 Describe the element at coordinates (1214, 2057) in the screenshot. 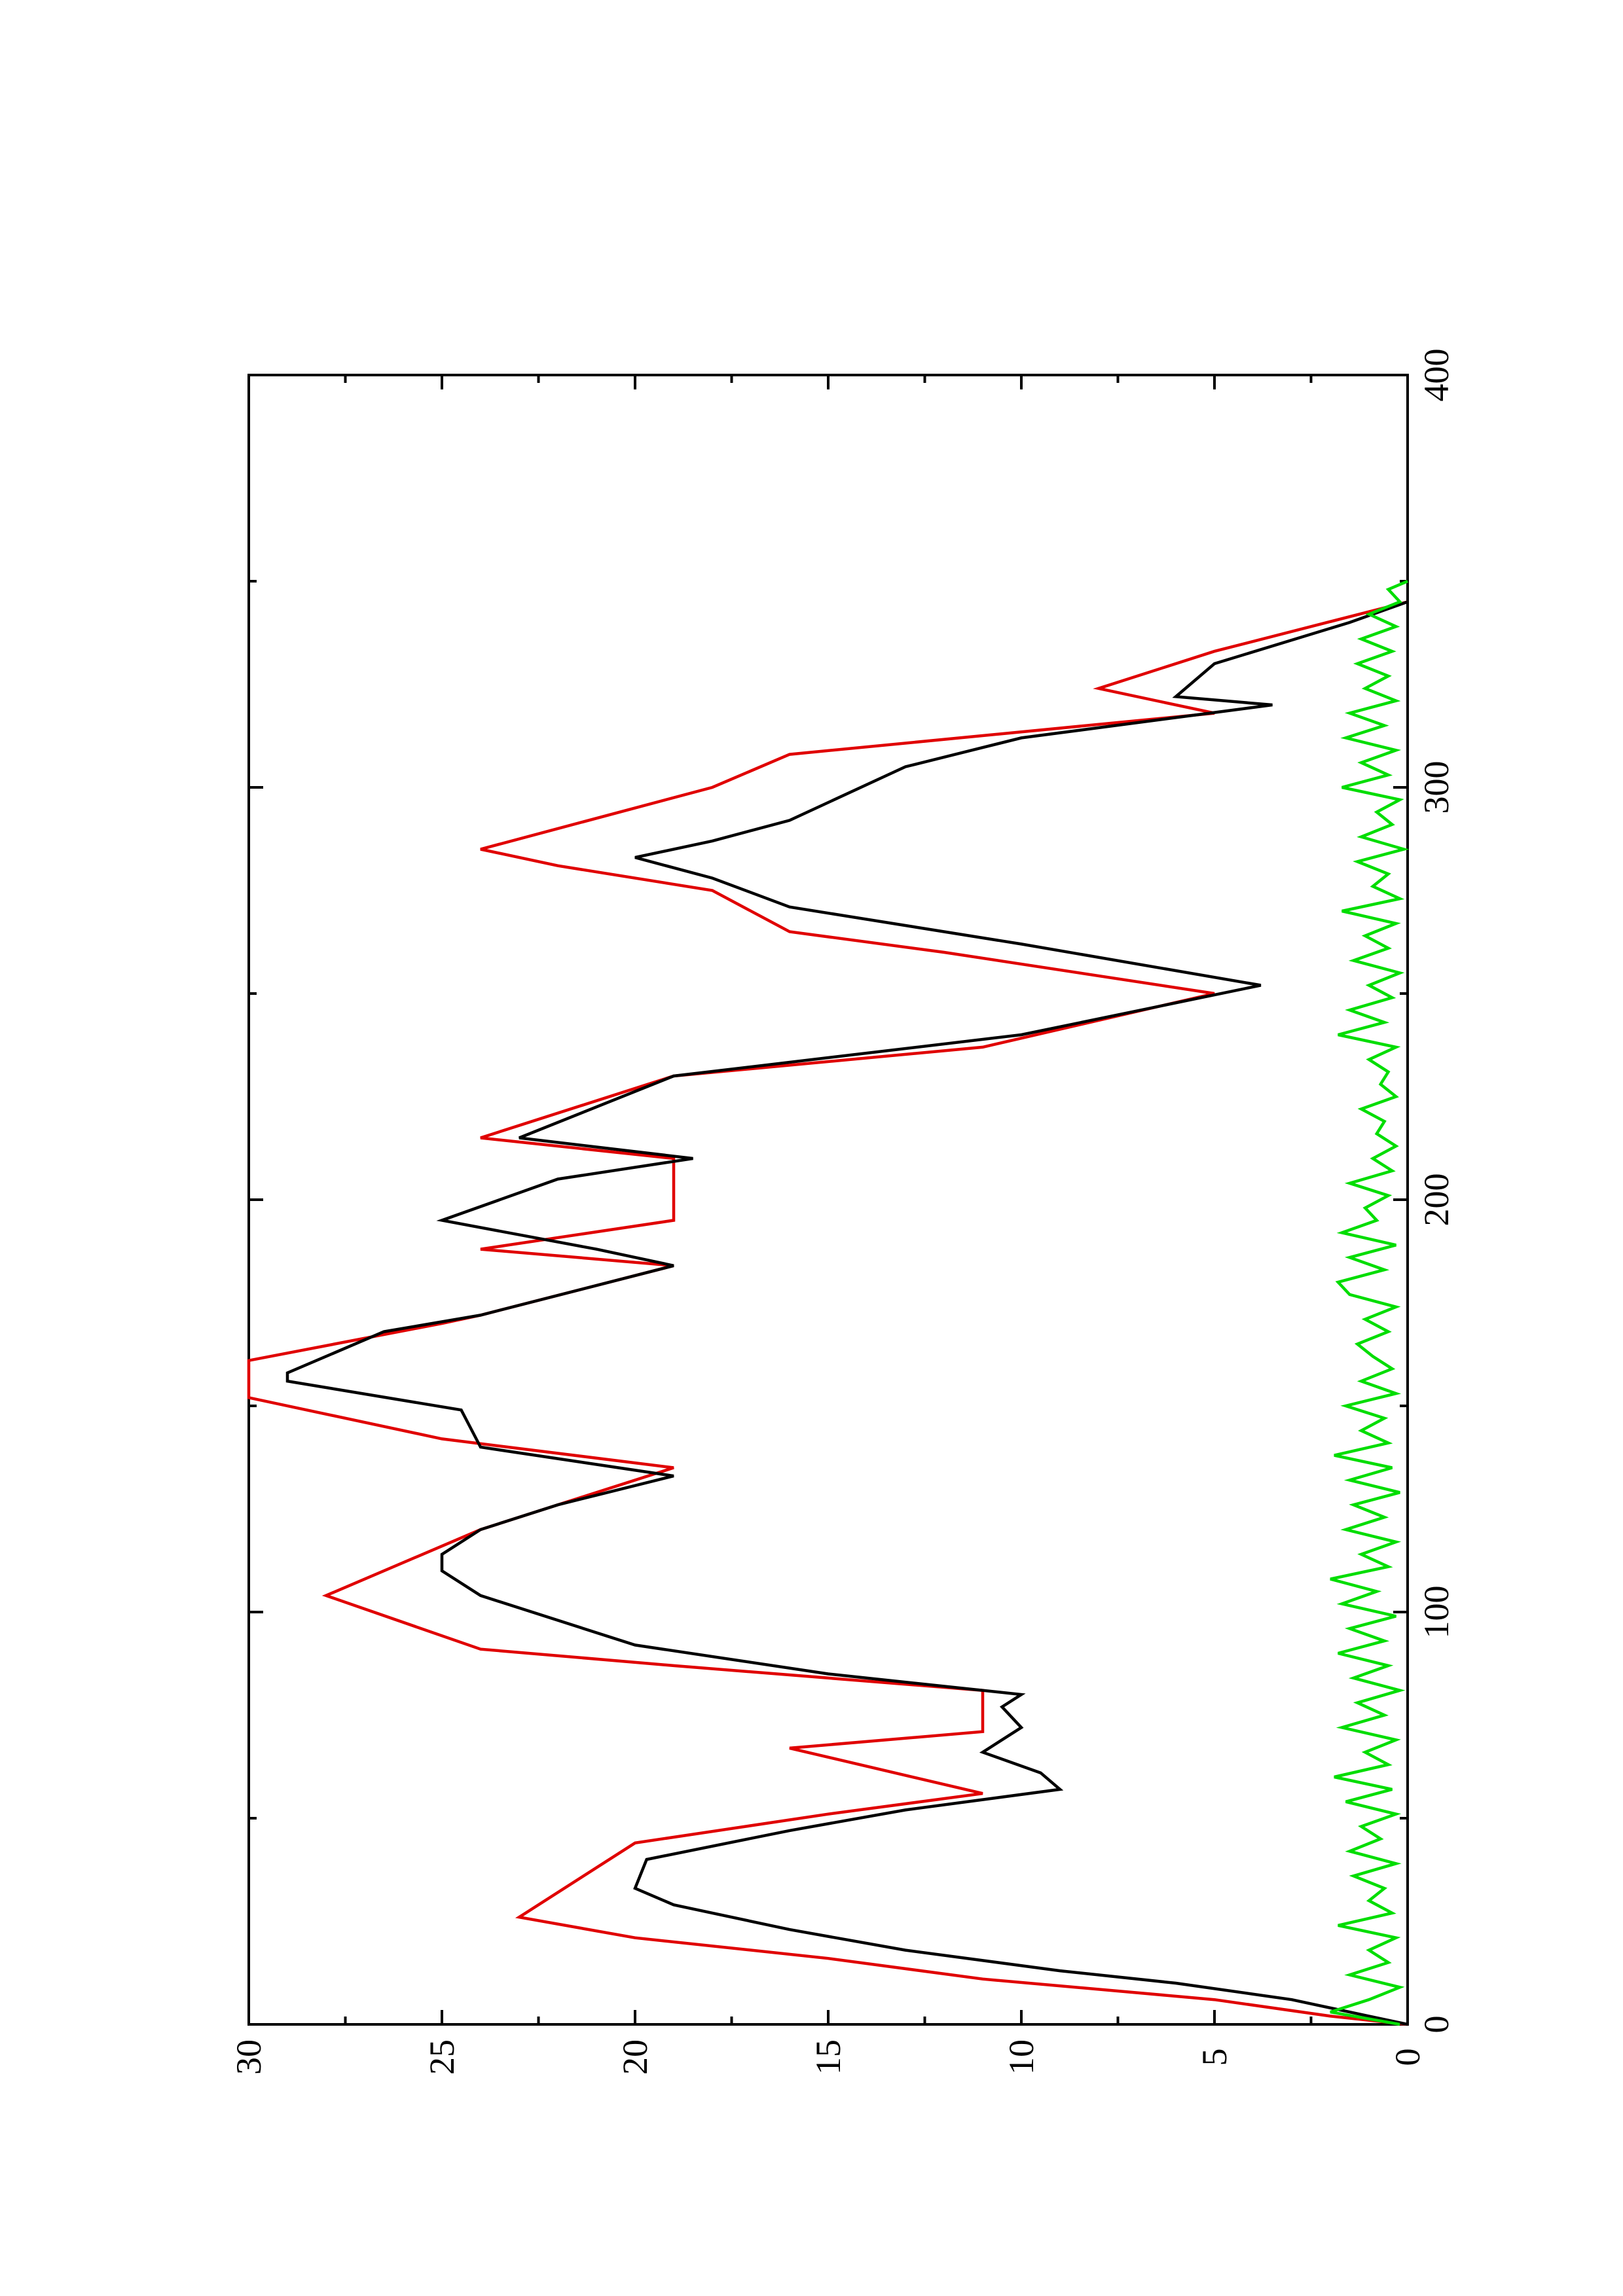

I see `y-tick-label: 5` at that location.